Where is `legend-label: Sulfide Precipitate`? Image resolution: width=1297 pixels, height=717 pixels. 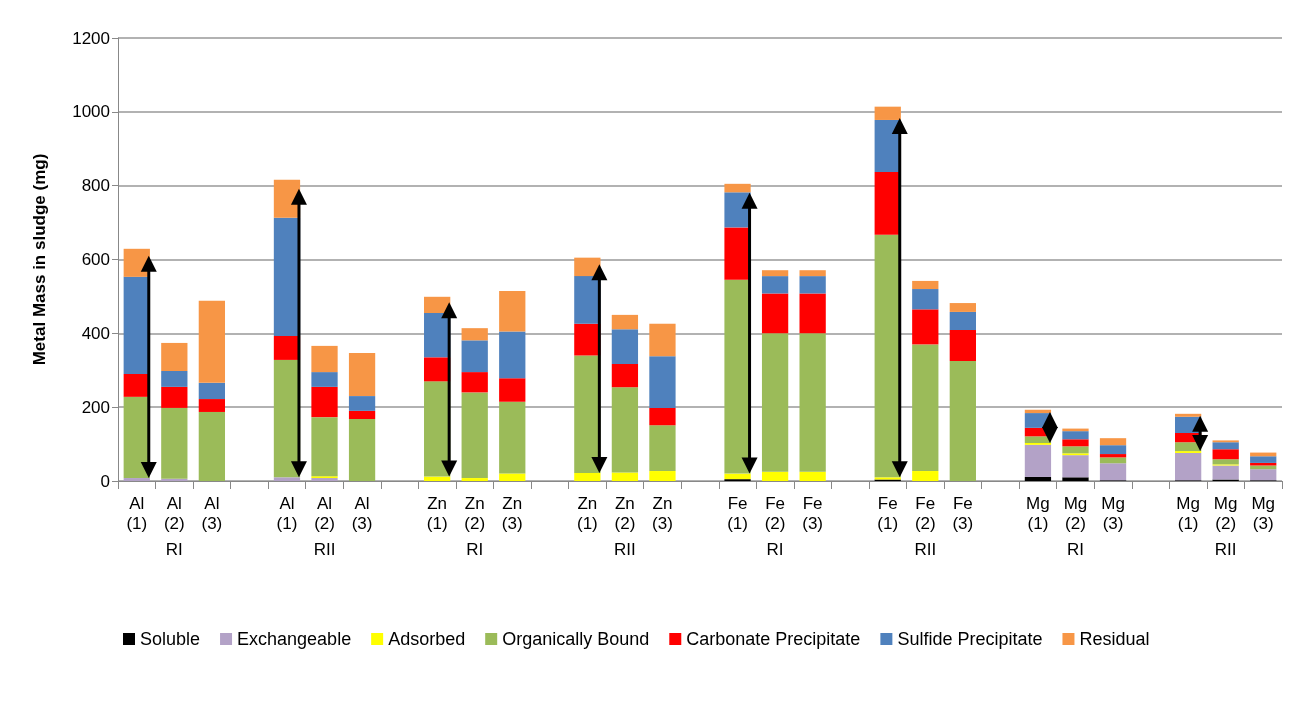 legend-label: Sulfide Precipitate is located at coordinates (970, 639).